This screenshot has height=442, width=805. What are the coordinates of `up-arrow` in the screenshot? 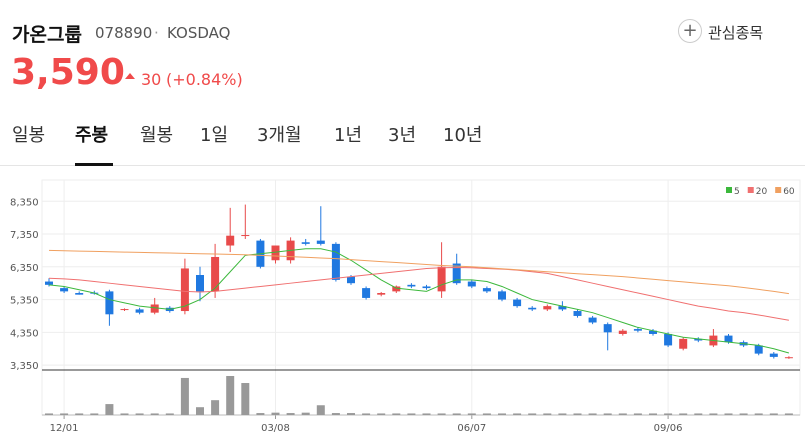 It's located at (130, 76).